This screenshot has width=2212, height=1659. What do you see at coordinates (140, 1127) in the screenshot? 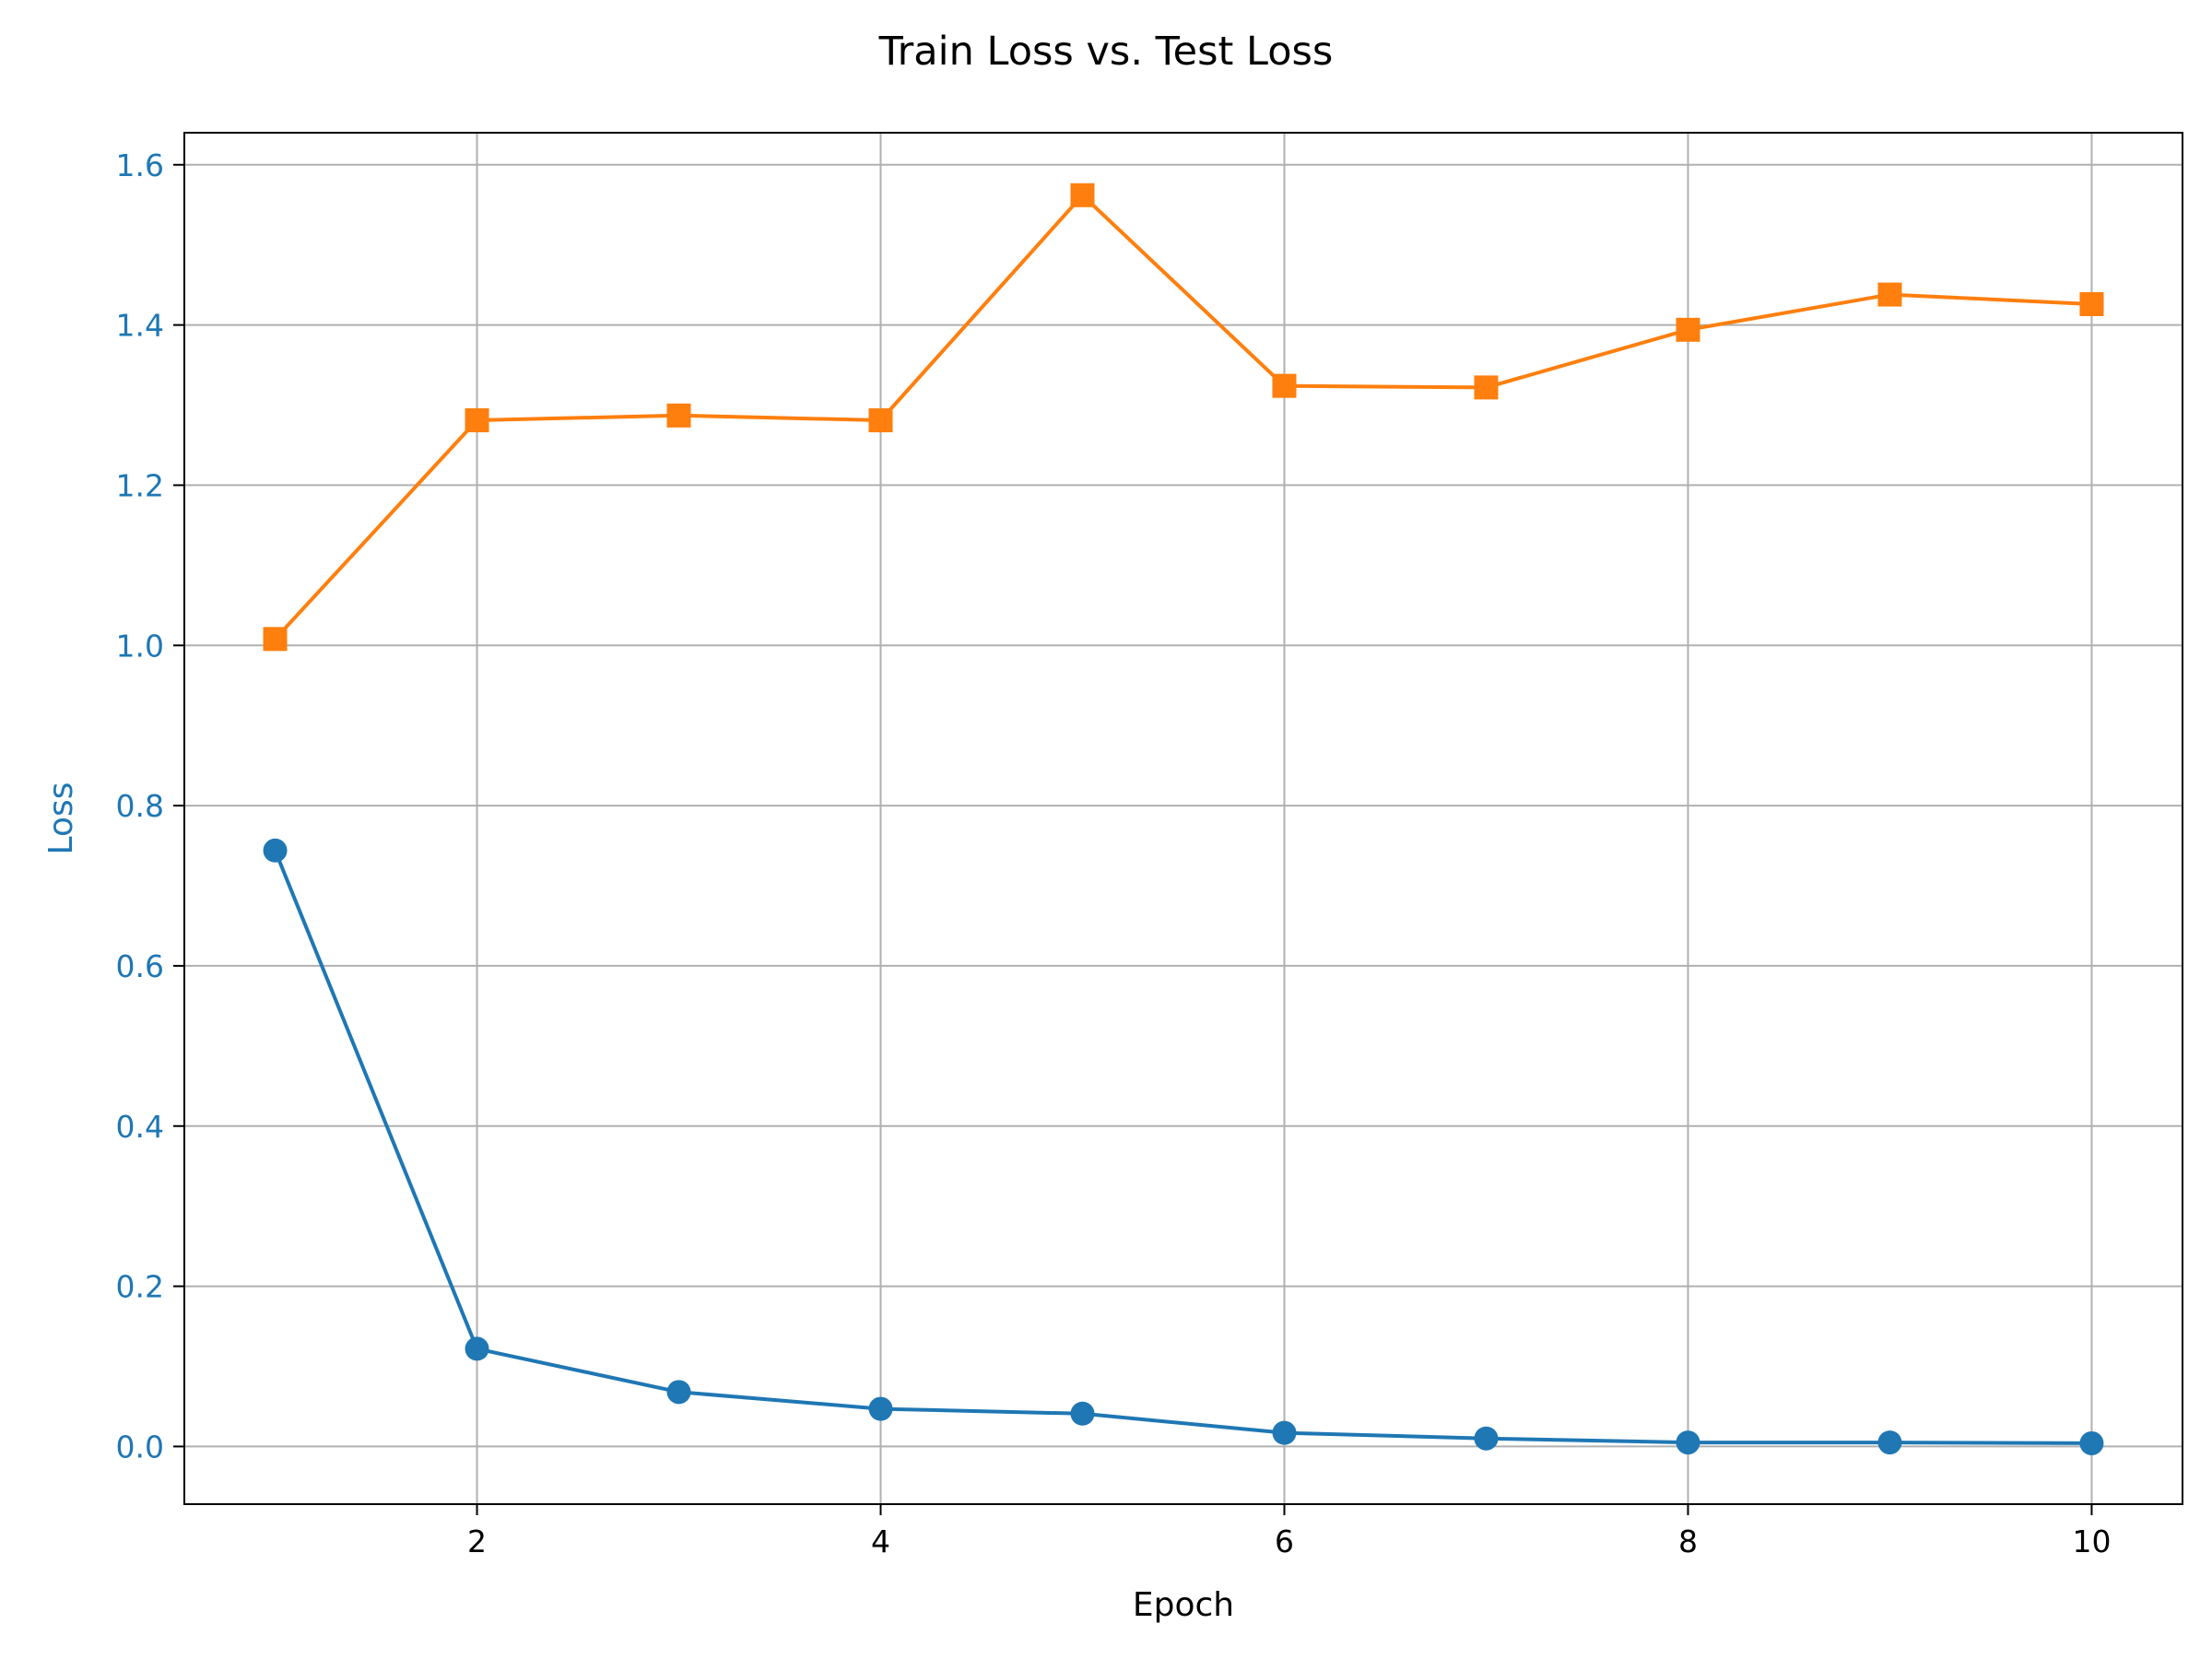
I see `y-tick-label: 0.4` at bounding box center [140, 1127].